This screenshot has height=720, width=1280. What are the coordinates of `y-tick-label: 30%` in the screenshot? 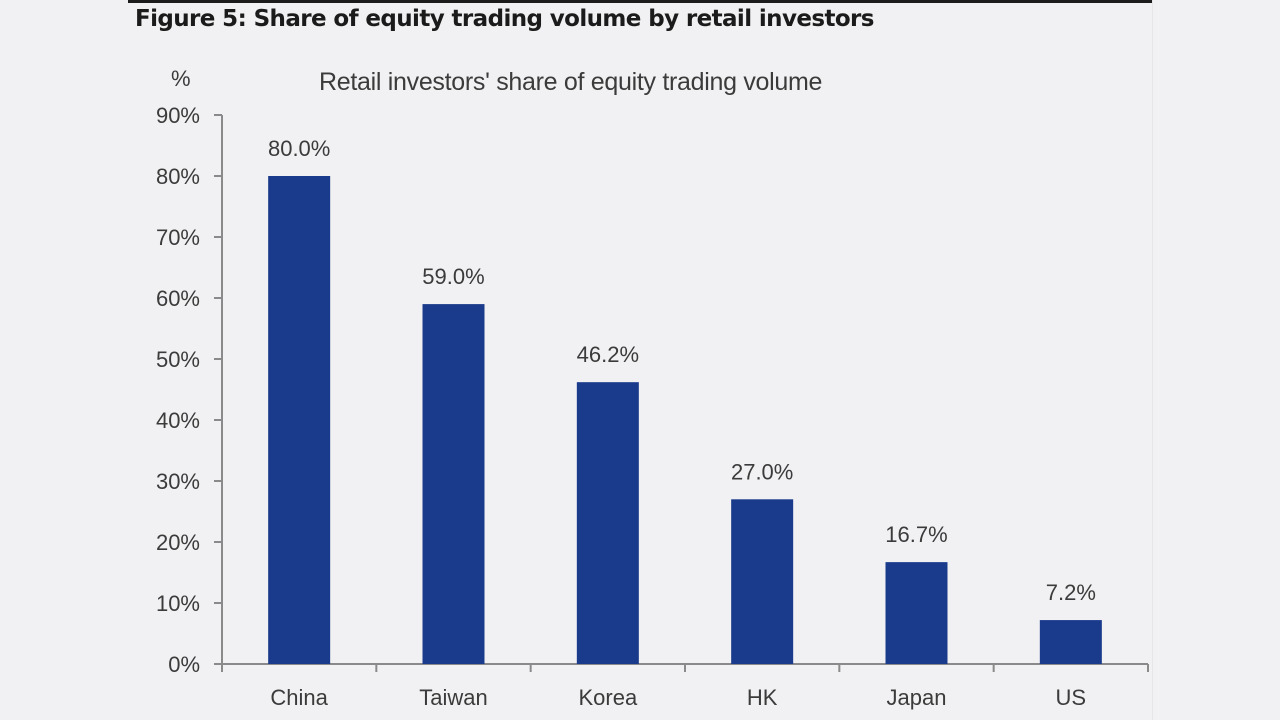 It's located at (178, 481).